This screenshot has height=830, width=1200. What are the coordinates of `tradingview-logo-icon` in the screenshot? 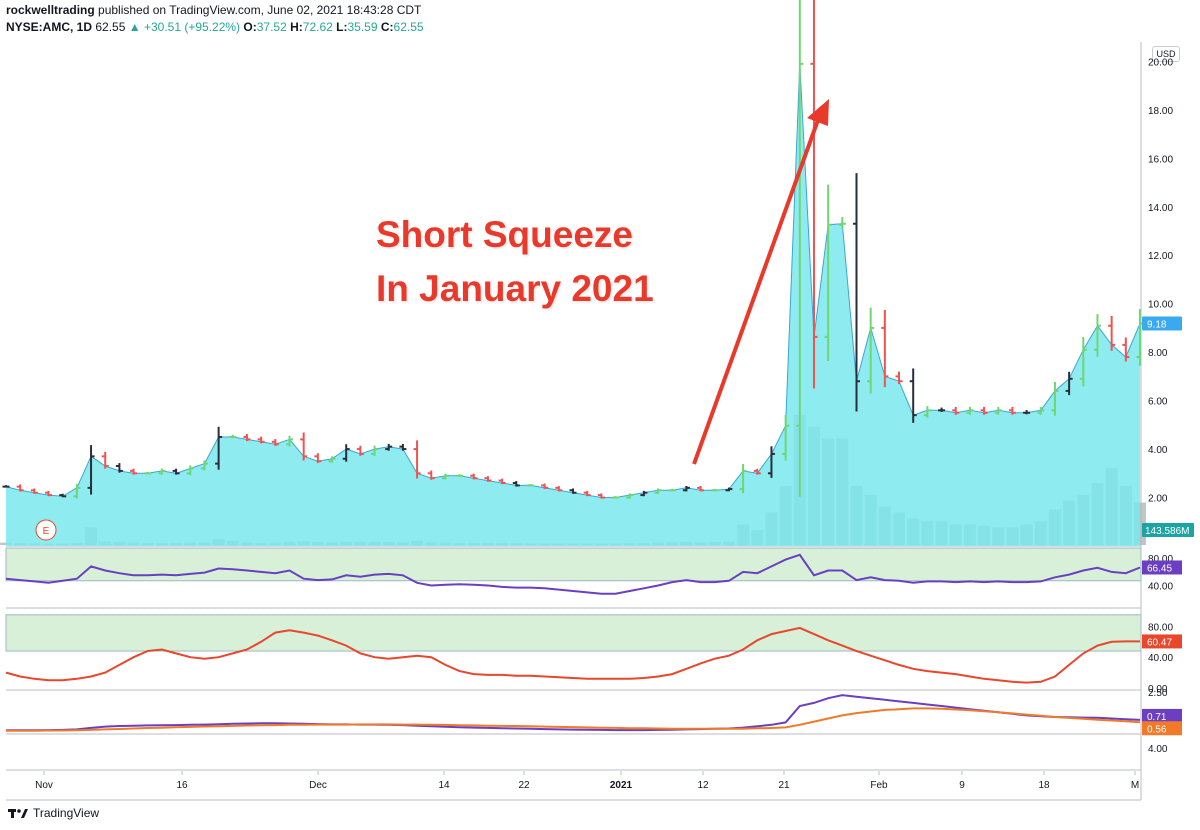 It's located at (18, 813).